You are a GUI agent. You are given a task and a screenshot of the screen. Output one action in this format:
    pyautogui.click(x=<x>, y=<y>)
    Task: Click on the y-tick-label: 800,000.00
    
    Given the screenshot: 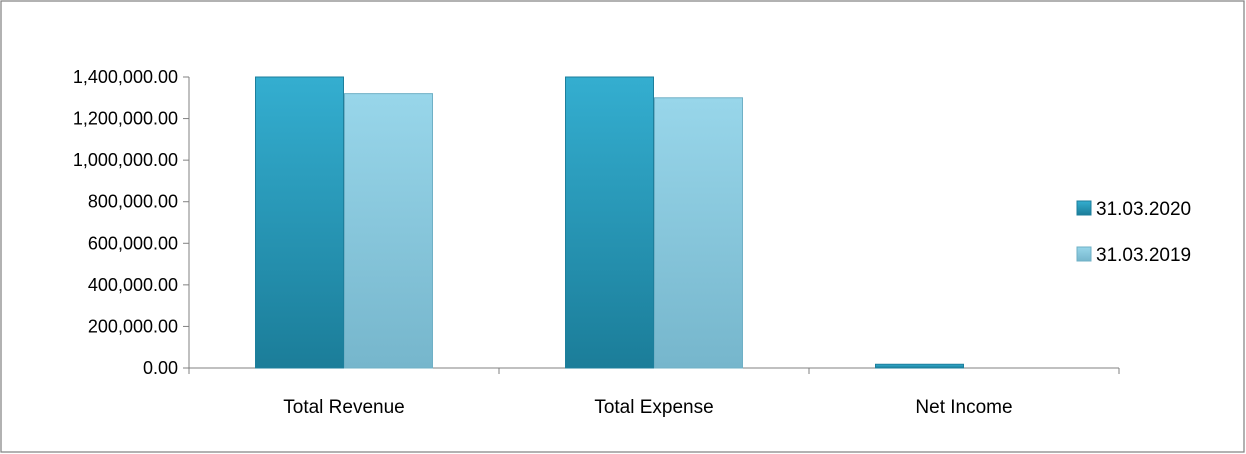 What is the action you would take?
    pyautogui.click(x=133, y=202)
    